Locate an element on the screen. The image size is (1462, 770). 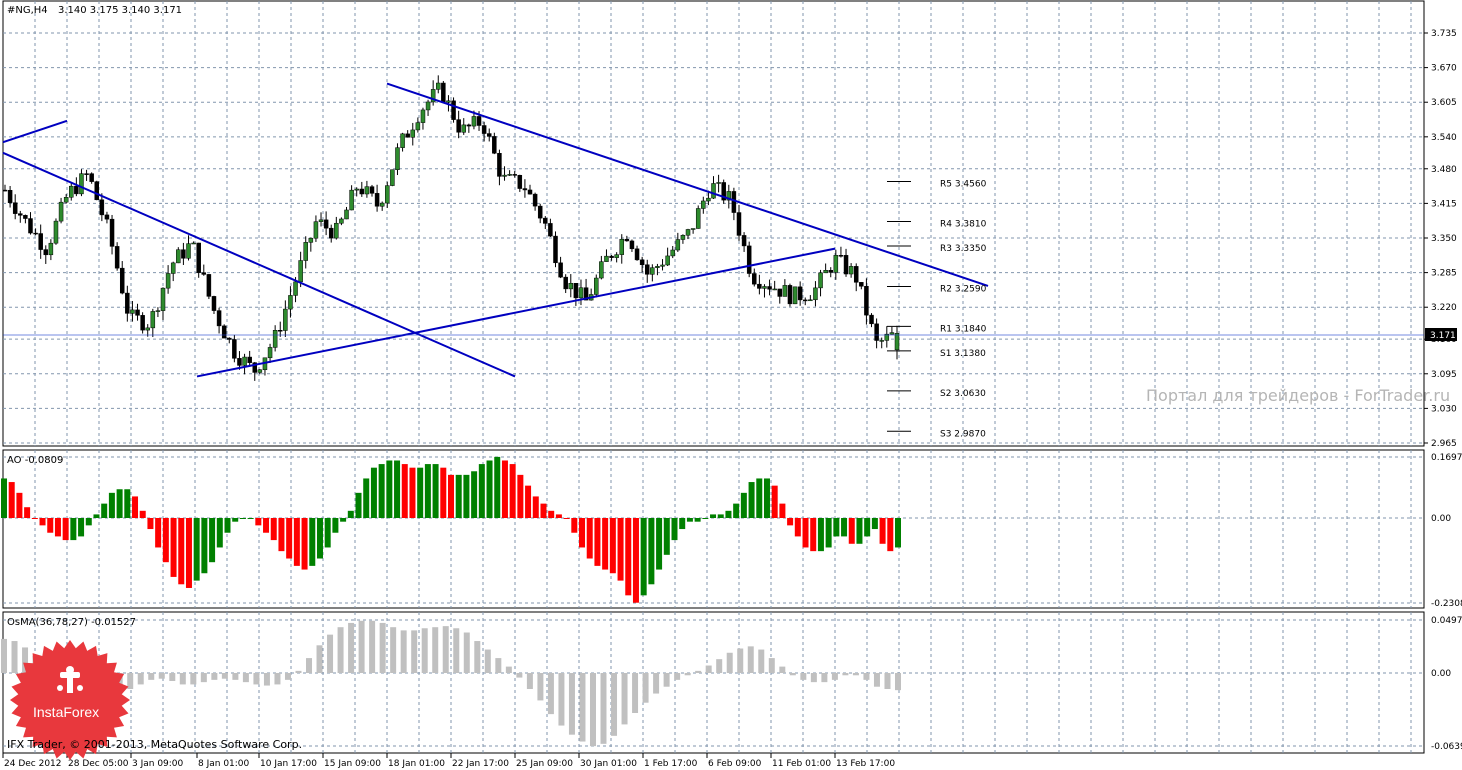
descending-channel-upper is located at coordinates (35, 131).